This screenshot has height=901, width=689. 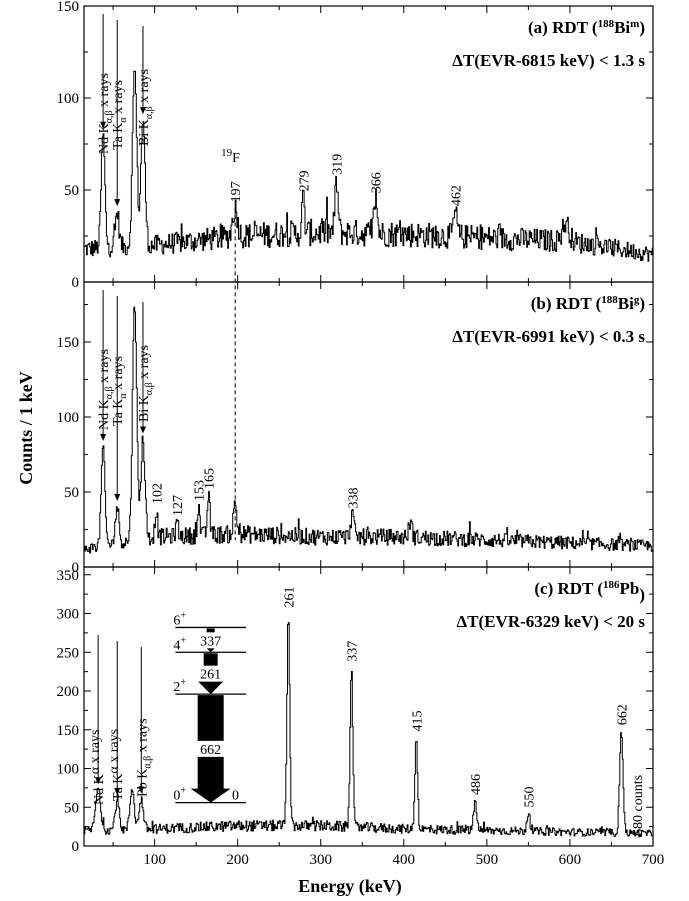 I want to click on level-spin-1: 4+, so click(x=179, y=644).